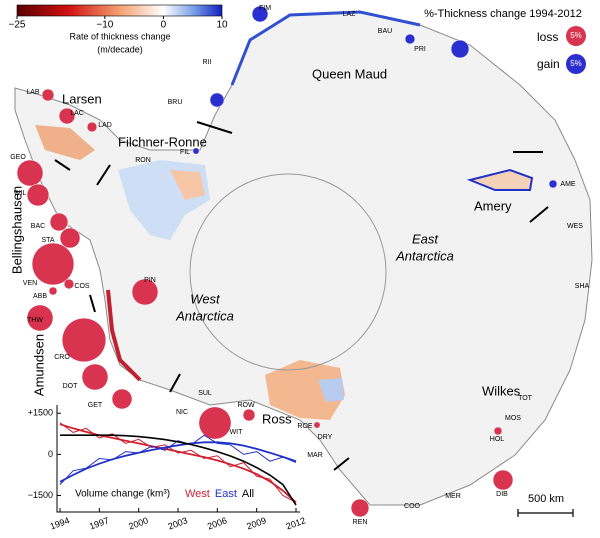 This screenshot has width=600, height=538. I want to click on shelf-label: AME, so click(568, 184).